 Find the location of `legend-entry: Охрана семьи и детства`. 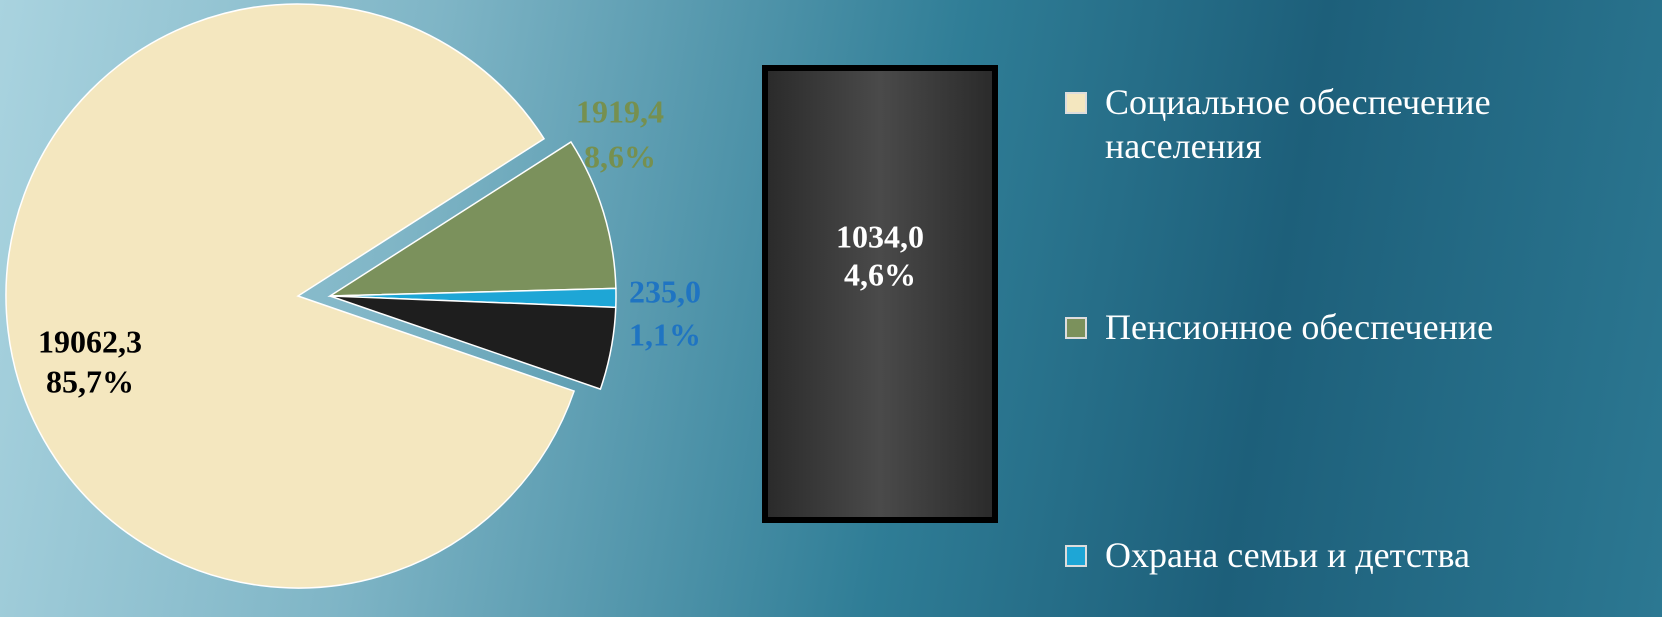

legend-entry: Охрана семьи и детства is located at coordinates (1295, 555).